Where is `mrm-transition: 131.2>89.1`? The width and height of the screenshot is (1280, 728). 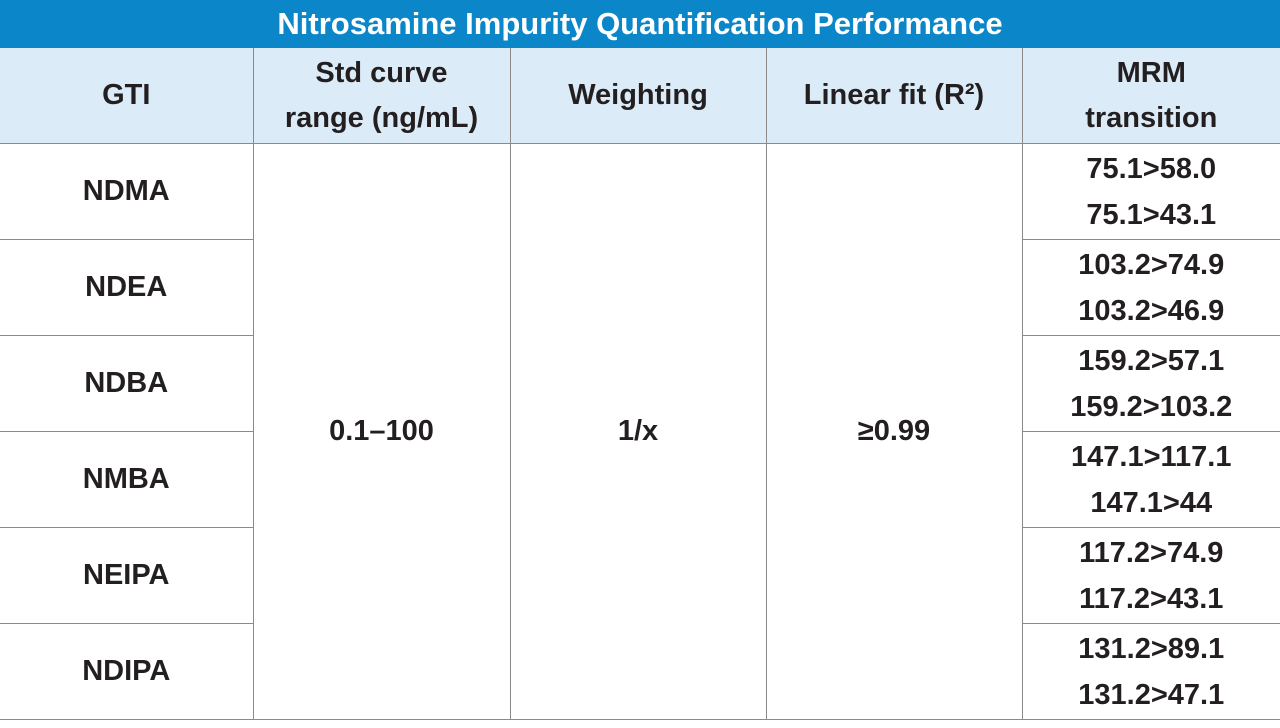 mrm-transition: 131.2>89.1 is located at coordinates (1151, 648).